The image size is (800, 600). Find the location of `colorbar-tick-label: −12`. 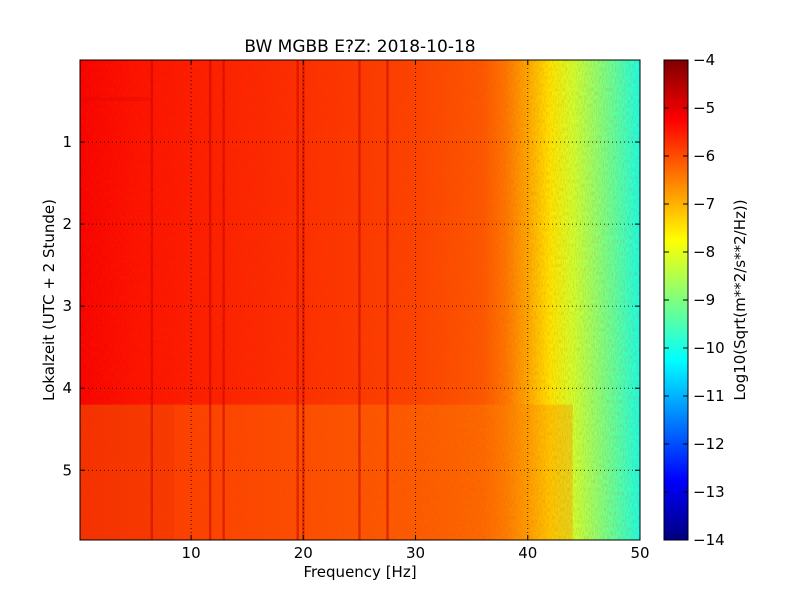

colorbar-tick-label: −12 is located at coordinates (709, 444).